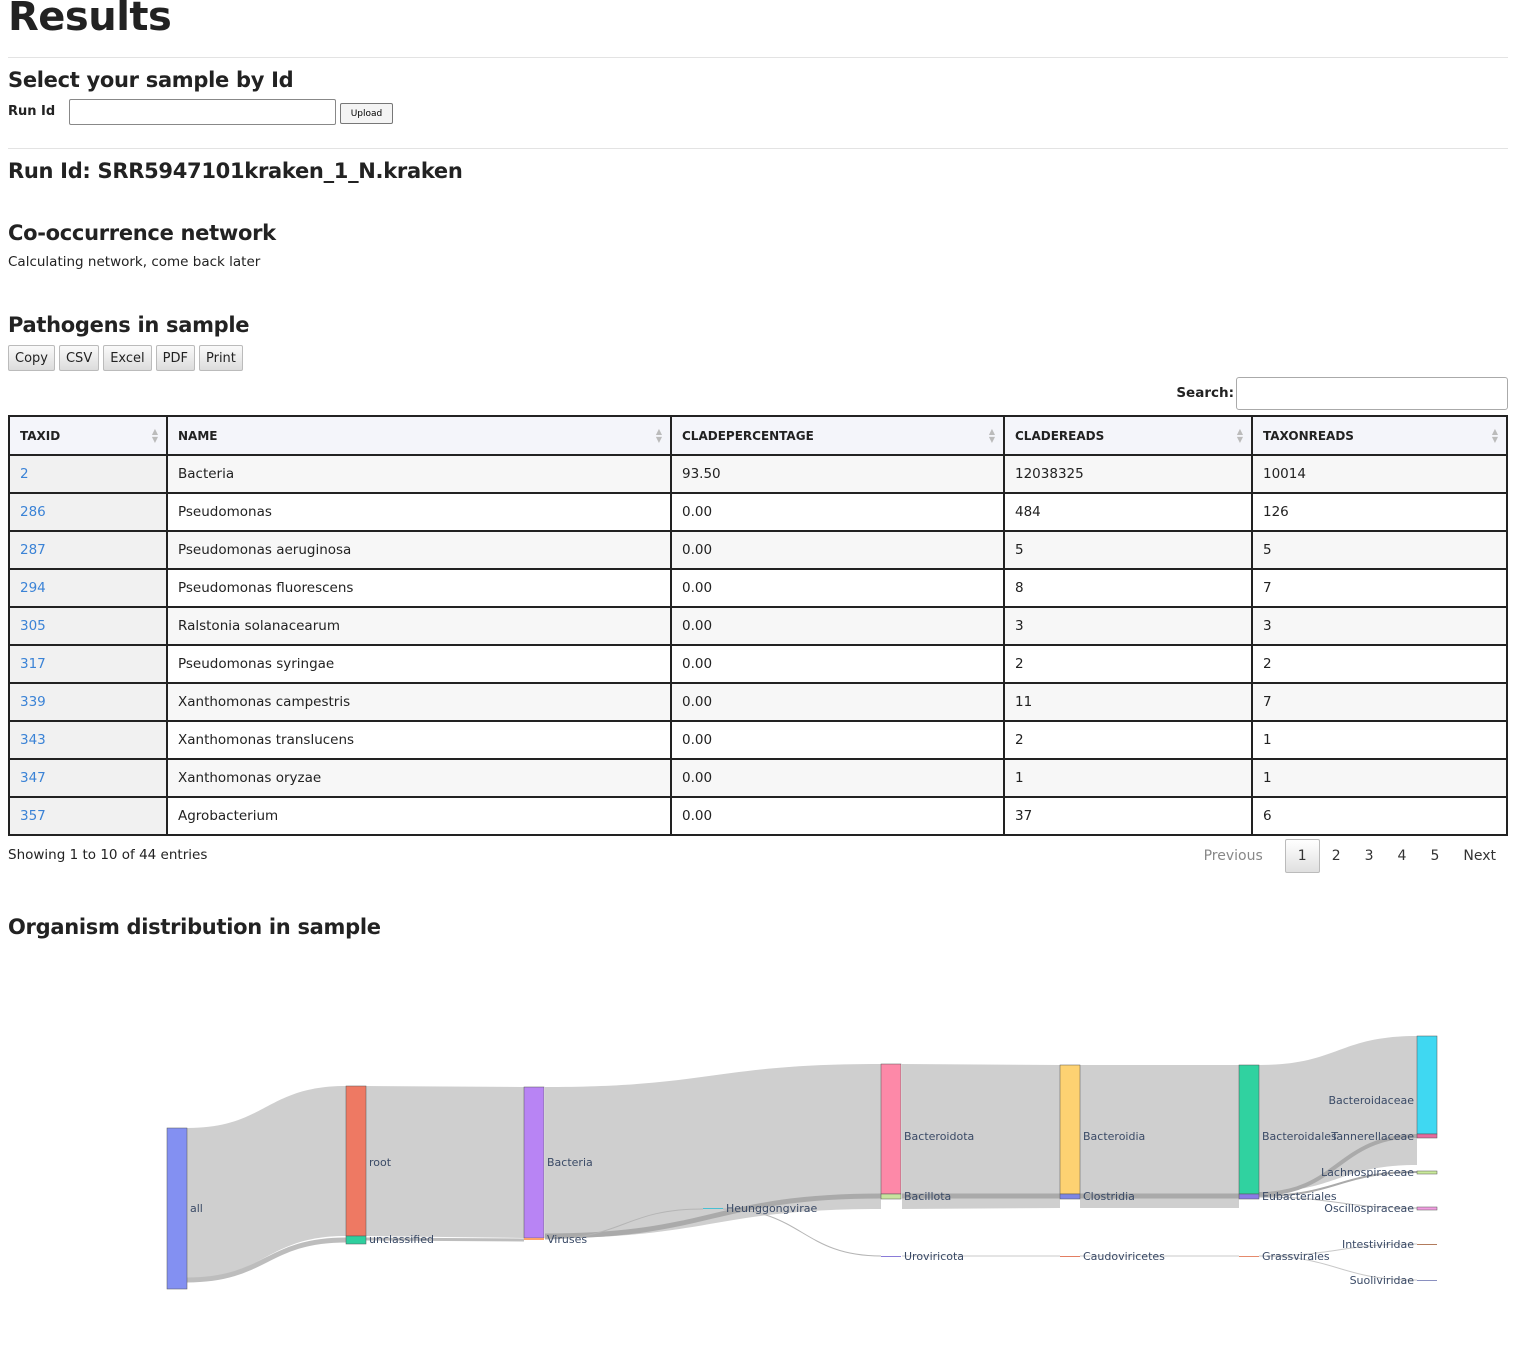 The image size is (1530, 1363). Describe the element at coordinates (90, 20) in the screenshot. I see `page-title: Results` at that location.